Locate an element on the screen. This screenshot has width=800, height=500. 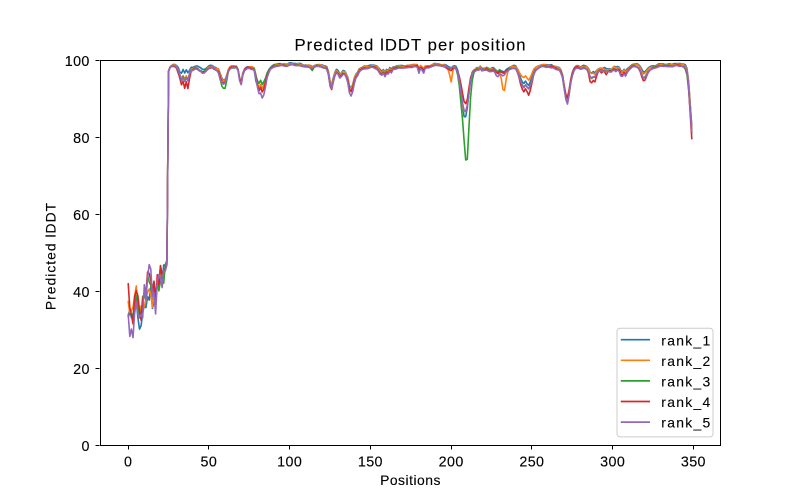
svg-text: 350 is located at coordinates (693, 462).